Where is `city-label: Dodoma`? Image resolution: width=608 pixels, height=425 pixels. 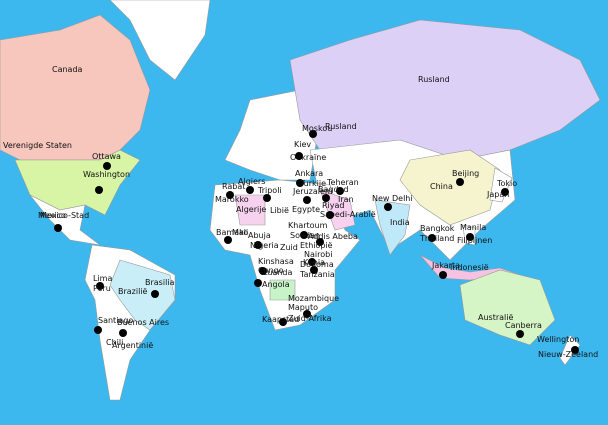
city-label: Dodoma is located at coordinates (317, 264).